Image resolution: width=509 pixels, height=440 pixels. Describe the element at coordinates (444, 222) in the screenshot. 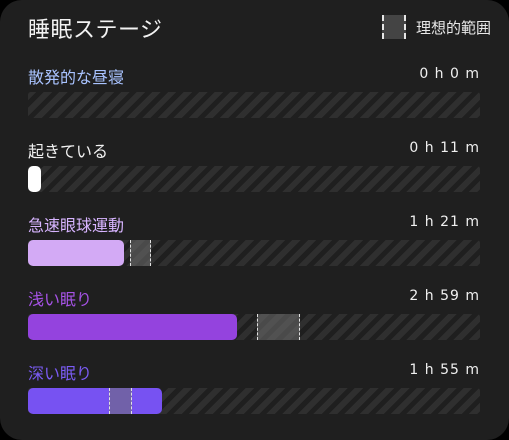

I see `stage-duration: 1 h 21 m` at that location.